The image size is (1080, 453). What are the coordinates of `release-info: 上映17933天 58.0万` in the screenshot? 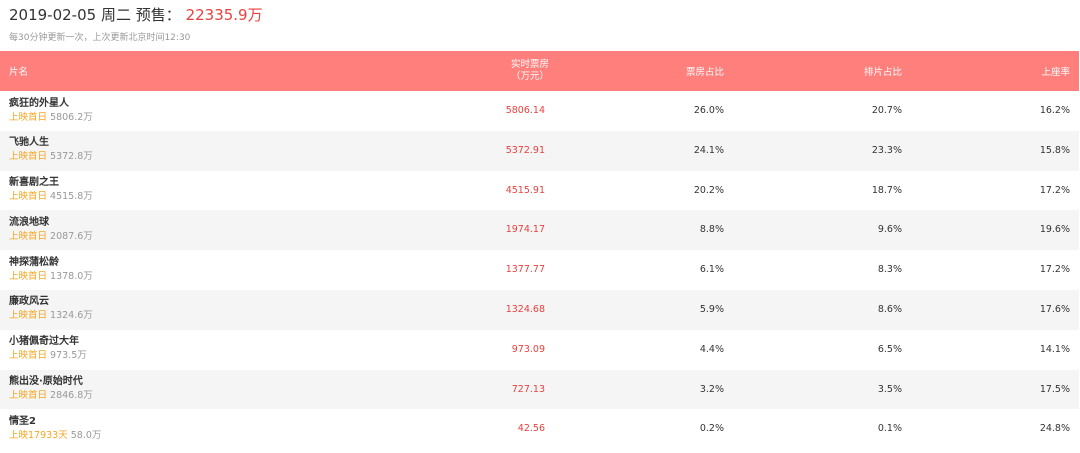 It's located at (55, 436).